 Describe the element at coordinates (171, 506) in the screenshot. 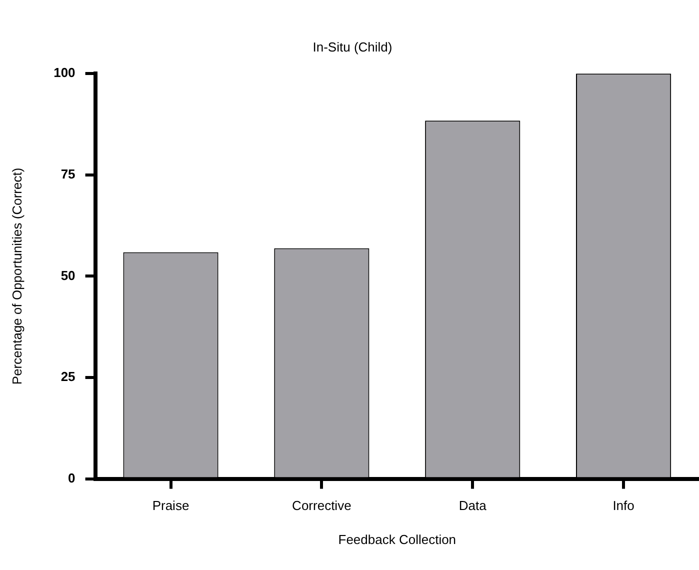

I see `x-tick-label: Praise` at that location.